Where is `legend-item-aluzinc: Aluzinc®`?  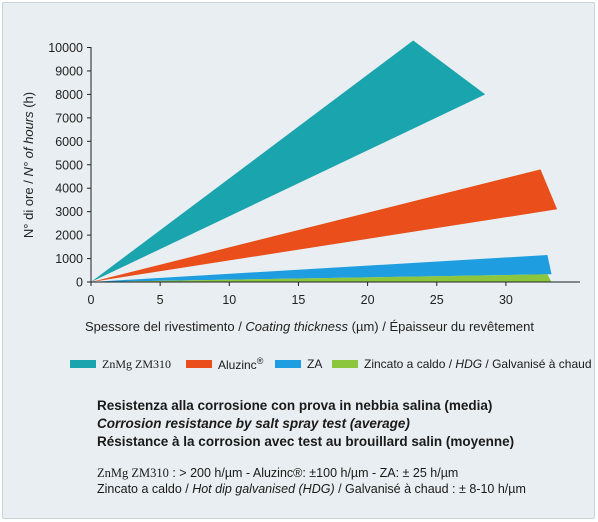
legend-item-aluzinc: Aluzinc® is located at coordinates (224, 364).